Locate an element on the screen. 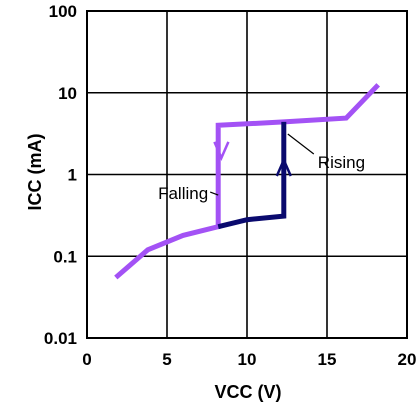  annotation-falling: Falling is located at coordinates (183, 193).